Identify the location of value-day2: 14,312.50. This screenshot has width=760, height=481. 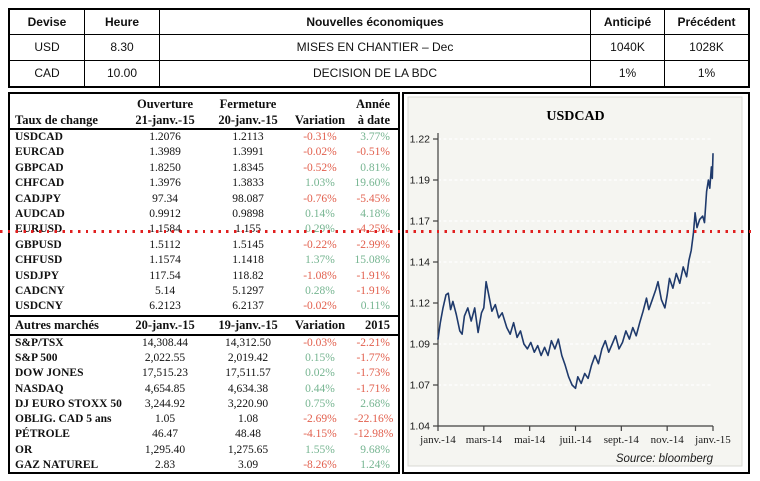
(248, 342).